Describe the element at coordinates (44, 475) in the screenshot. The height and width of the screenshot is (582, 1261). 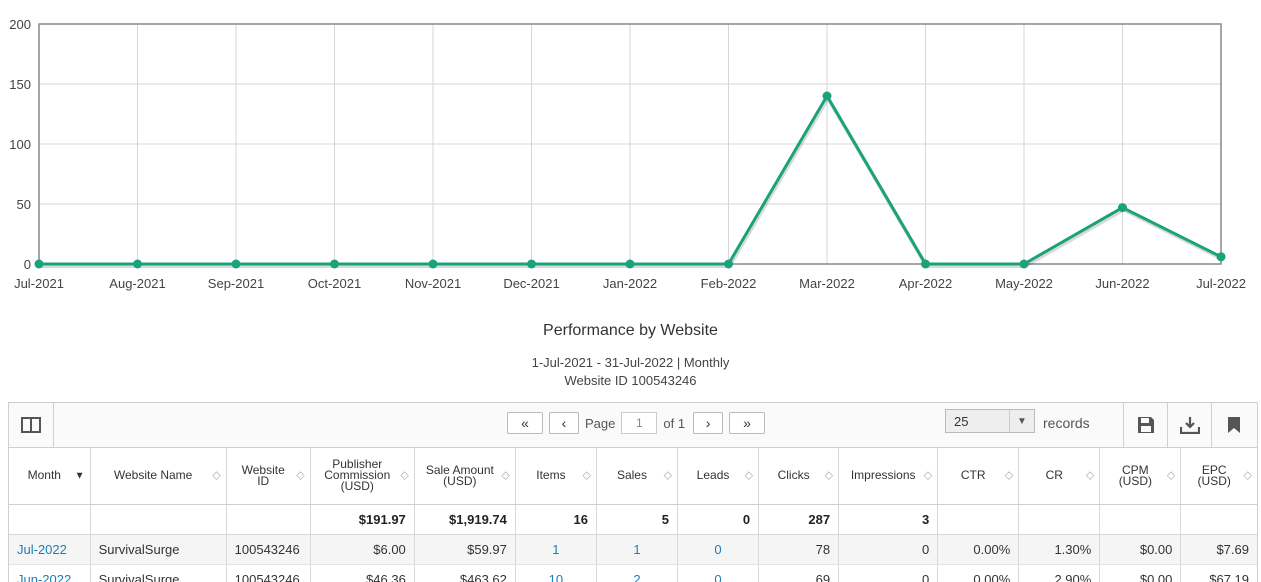
I see `column-header-label: Month` at that location.